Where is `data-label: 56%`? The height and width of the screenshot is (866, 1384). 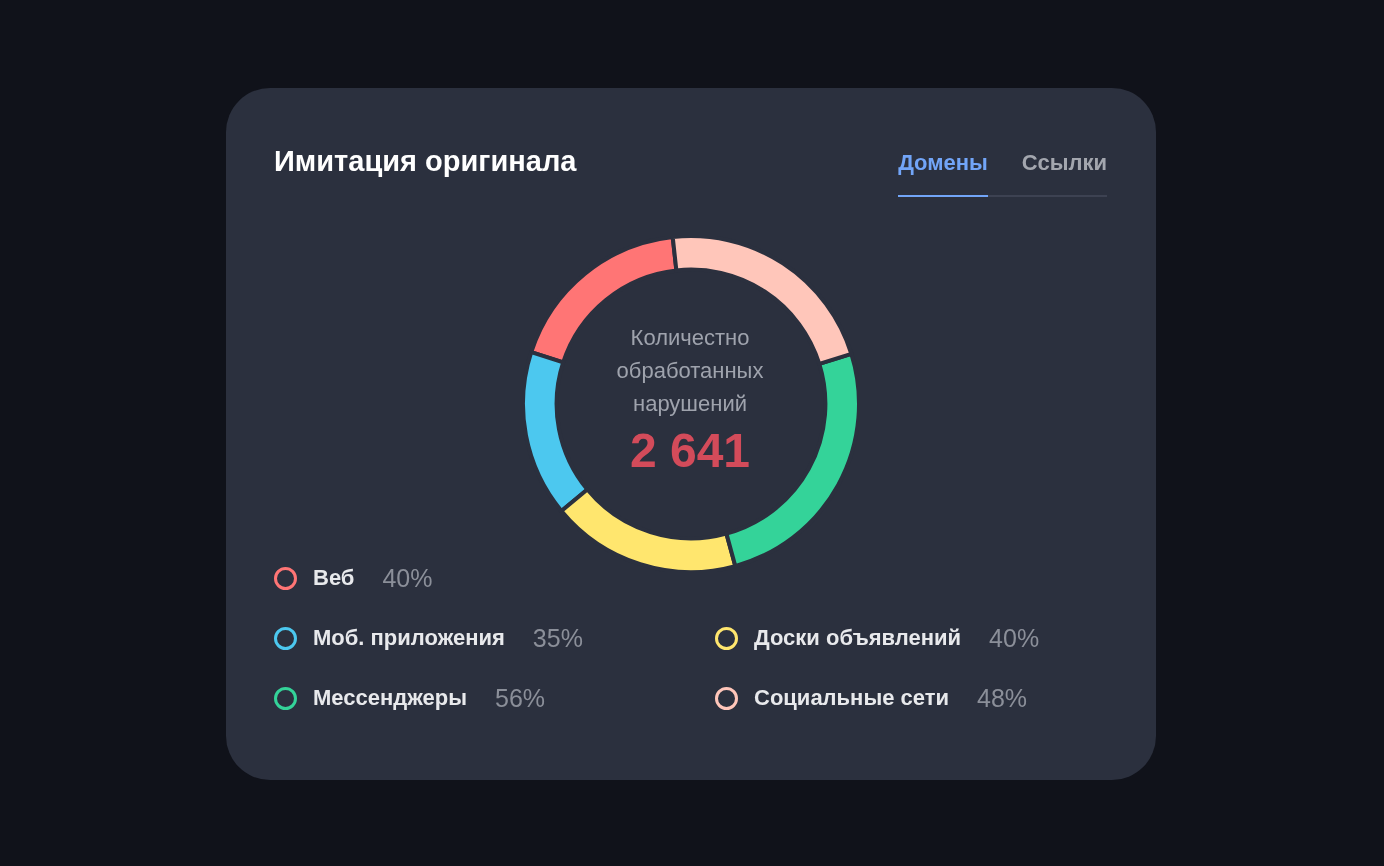
data-label: 56% is located at coordinates (520, 698).